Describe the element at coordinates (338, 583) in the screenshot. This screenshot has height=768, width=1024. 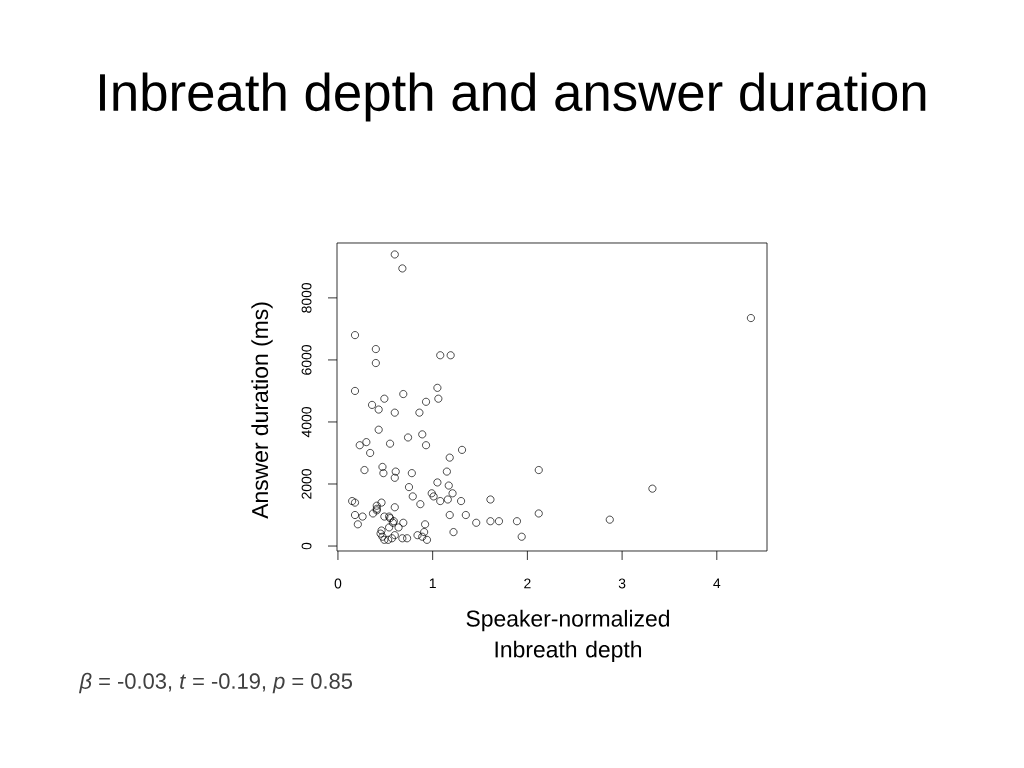
I see `x-tick-label: 0` at that location.